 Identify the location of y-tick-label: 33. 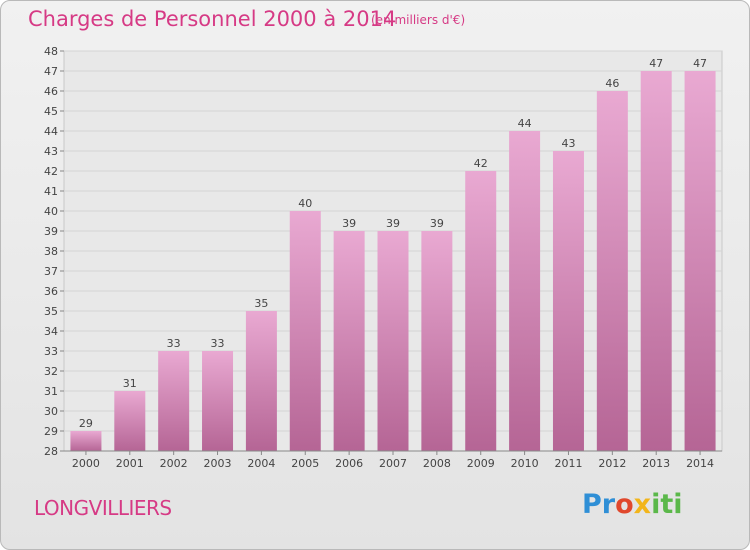
(51, 351).